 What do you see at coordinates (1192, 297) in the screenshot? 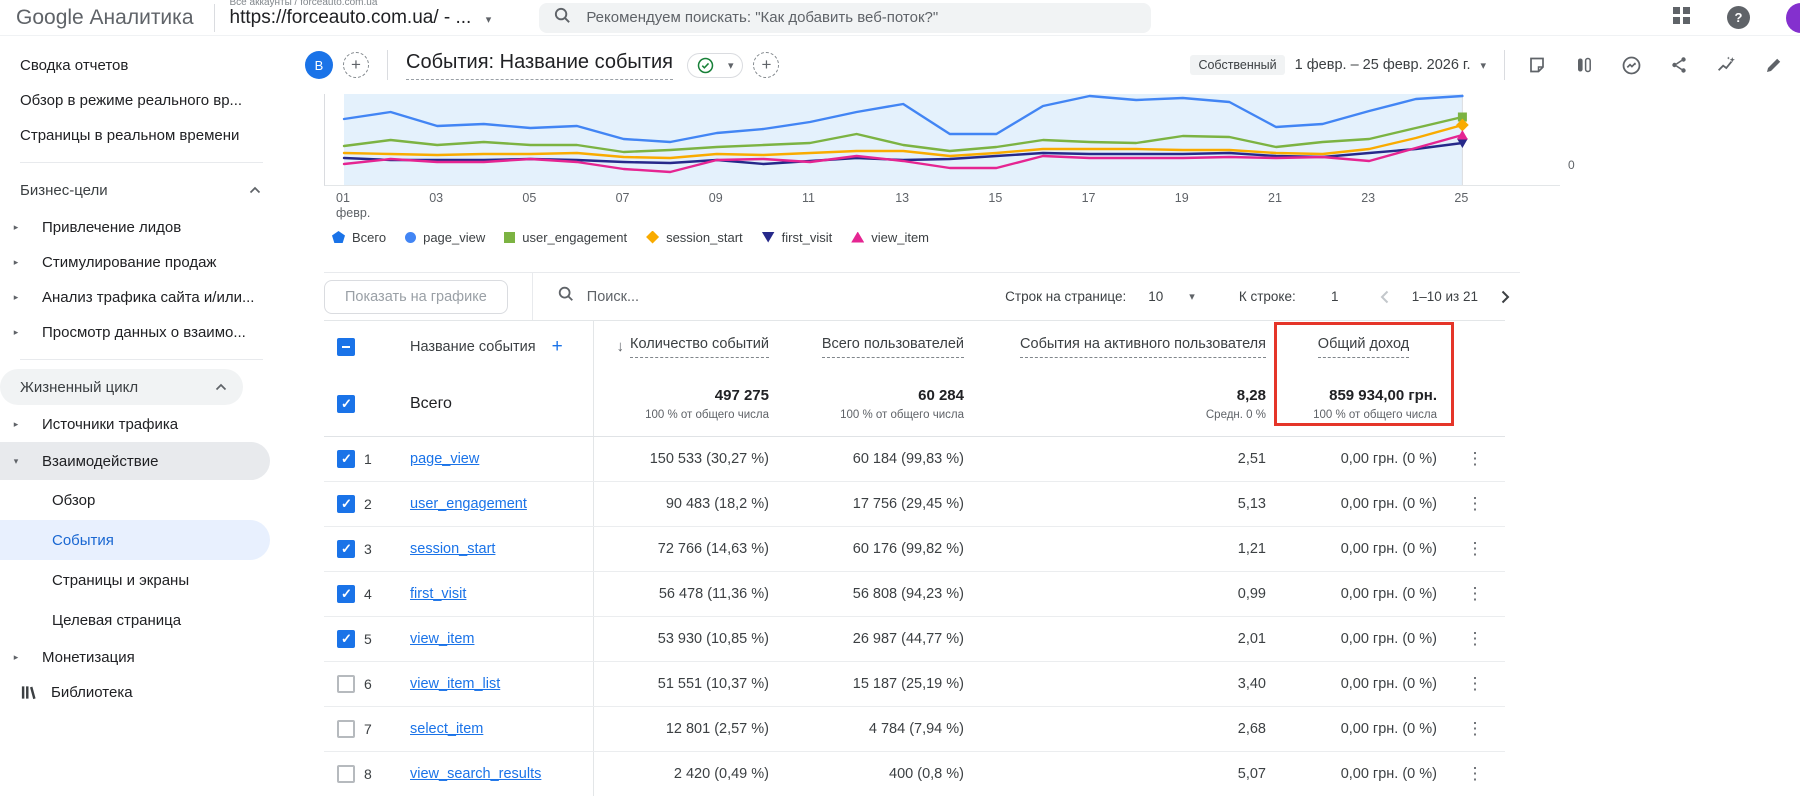
I see `chevron-down-icon: ▾` at bounding box center [1192, 297].